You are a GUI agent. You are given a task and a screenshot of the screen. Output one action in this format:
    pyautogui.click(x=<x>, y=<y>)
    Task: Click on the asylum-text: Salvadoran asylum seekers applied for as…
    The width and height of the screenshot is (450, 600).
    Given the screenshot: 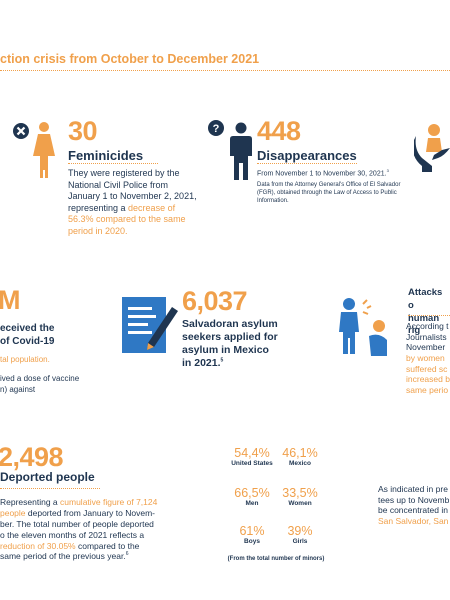 What is the action you would take?
    pyautogui.click(x=230, y=344)
    